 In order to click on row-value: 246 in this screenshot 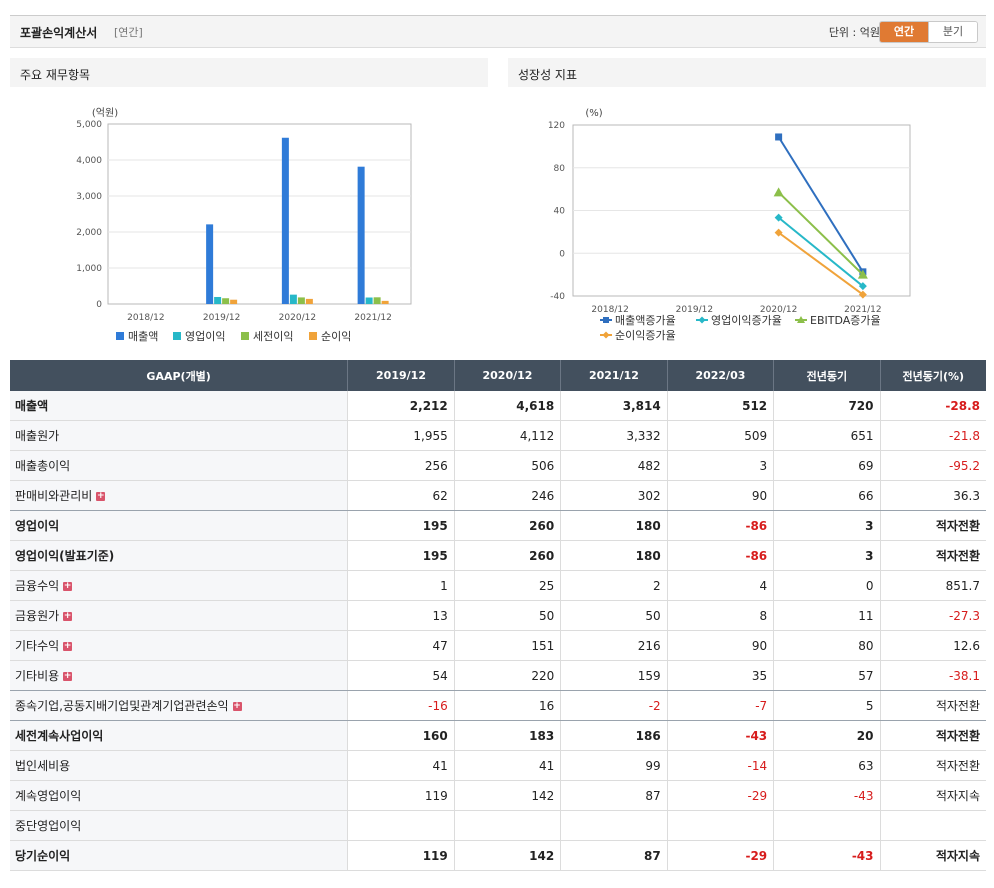, I will do `click(508, 495)`.